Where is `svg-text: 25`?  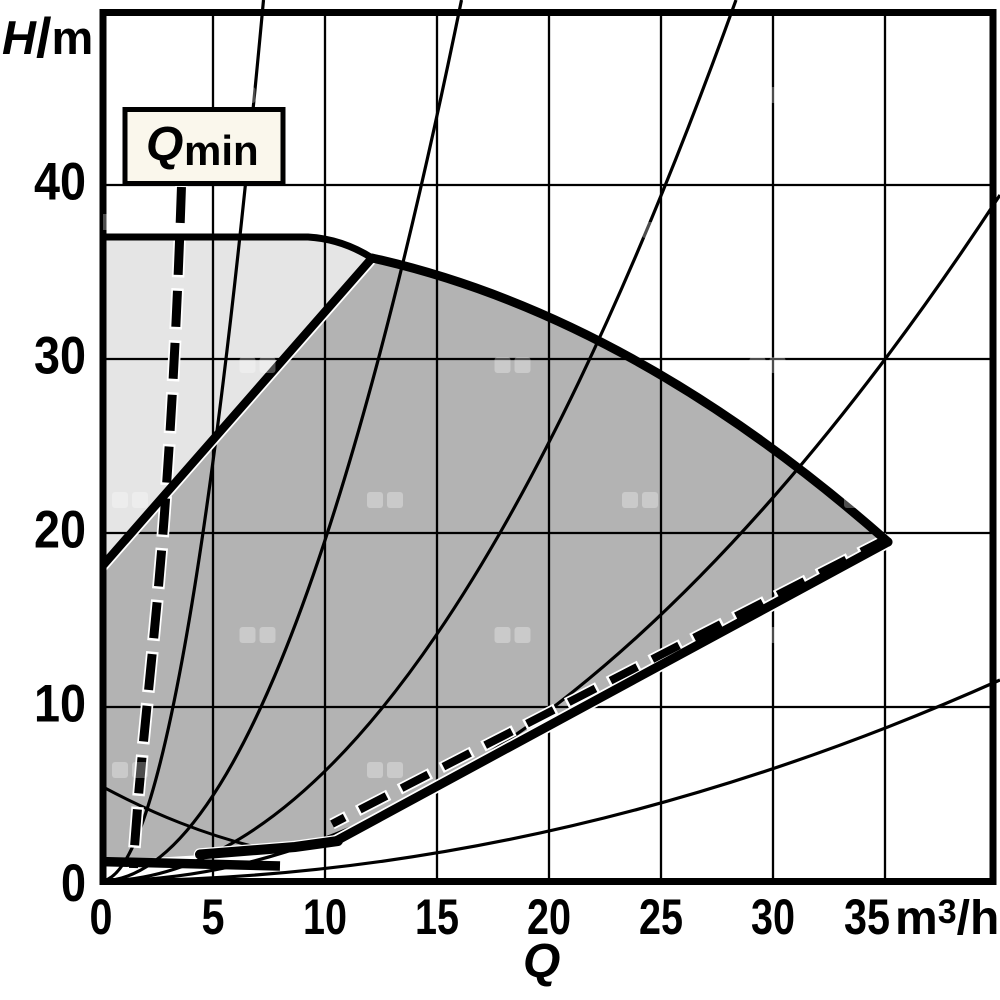
svg-text: 25 is located at coordinates (661, 917).